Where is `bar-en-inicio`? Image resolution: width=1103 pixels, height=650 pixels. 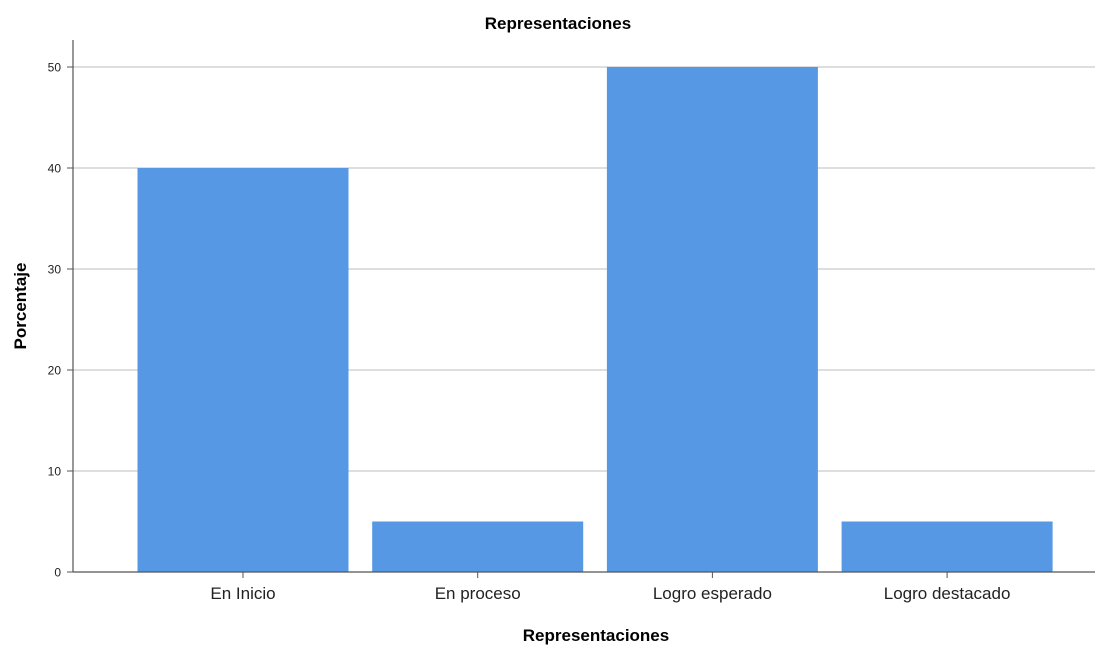
bar-en-inicio is located at coordinates (243, 370).